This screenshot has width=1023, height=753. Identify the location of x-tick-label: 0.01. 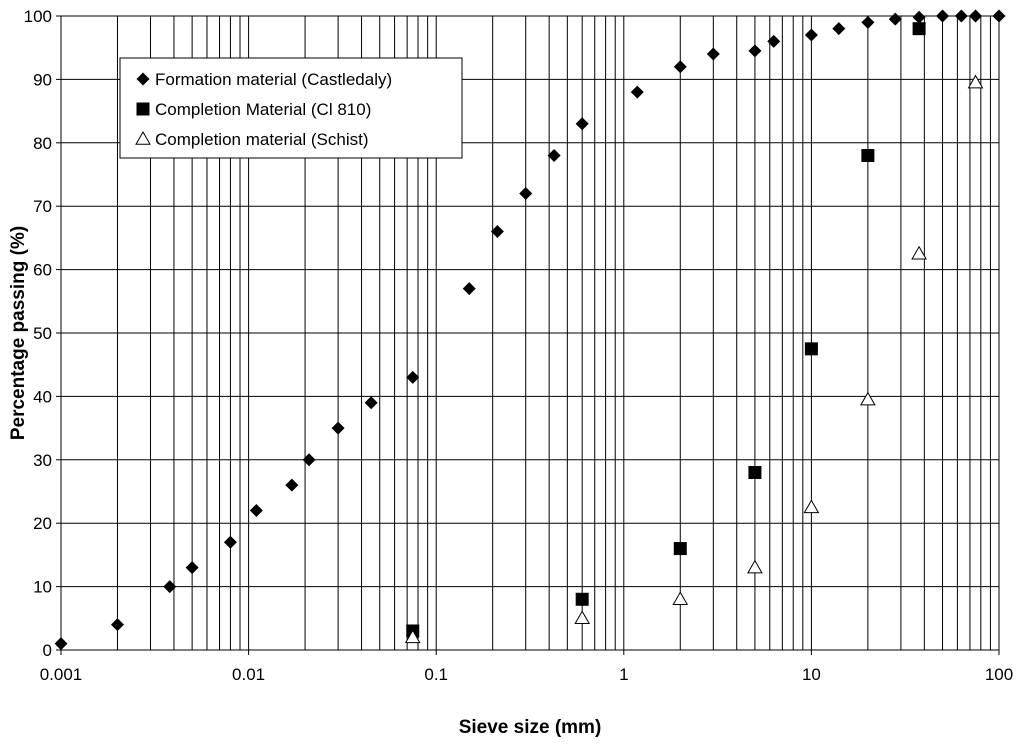
(248, 674).